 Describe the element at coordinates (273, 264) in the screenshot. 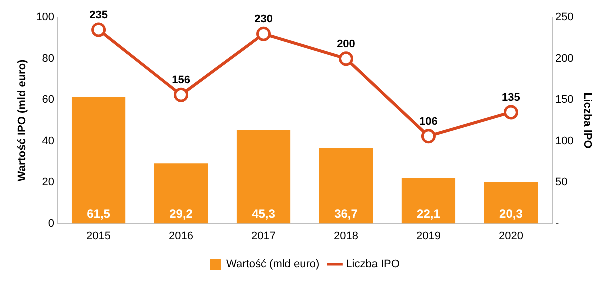

I see `legend-label: Wartość (mld euro)` at that location.